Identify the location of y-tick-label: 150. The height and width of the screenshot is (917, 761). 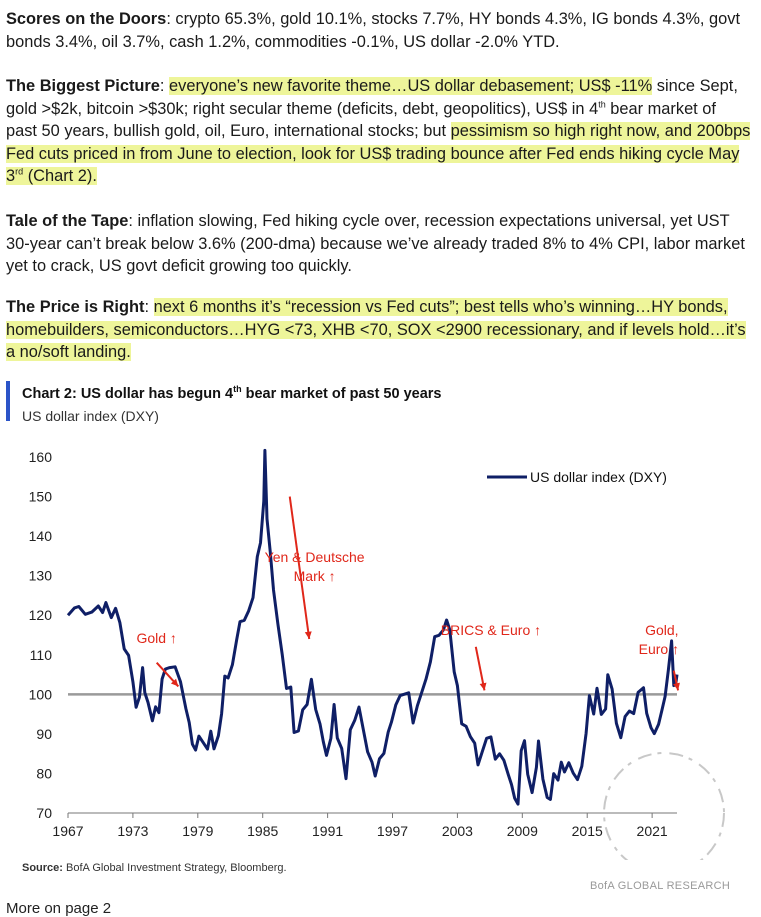
(41, 497).